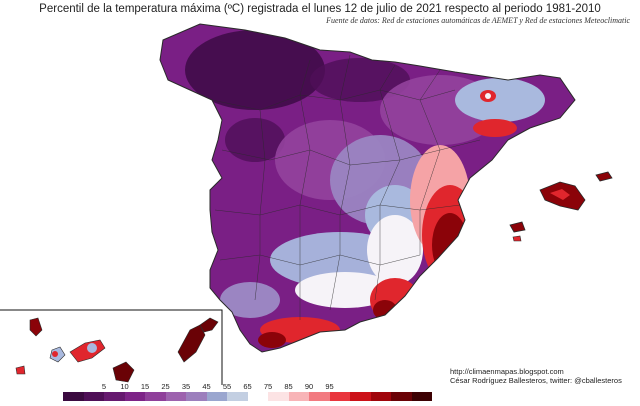 This screenshot has width=640, height=406. I want to click on legend-label: 5, so click(104, 386).